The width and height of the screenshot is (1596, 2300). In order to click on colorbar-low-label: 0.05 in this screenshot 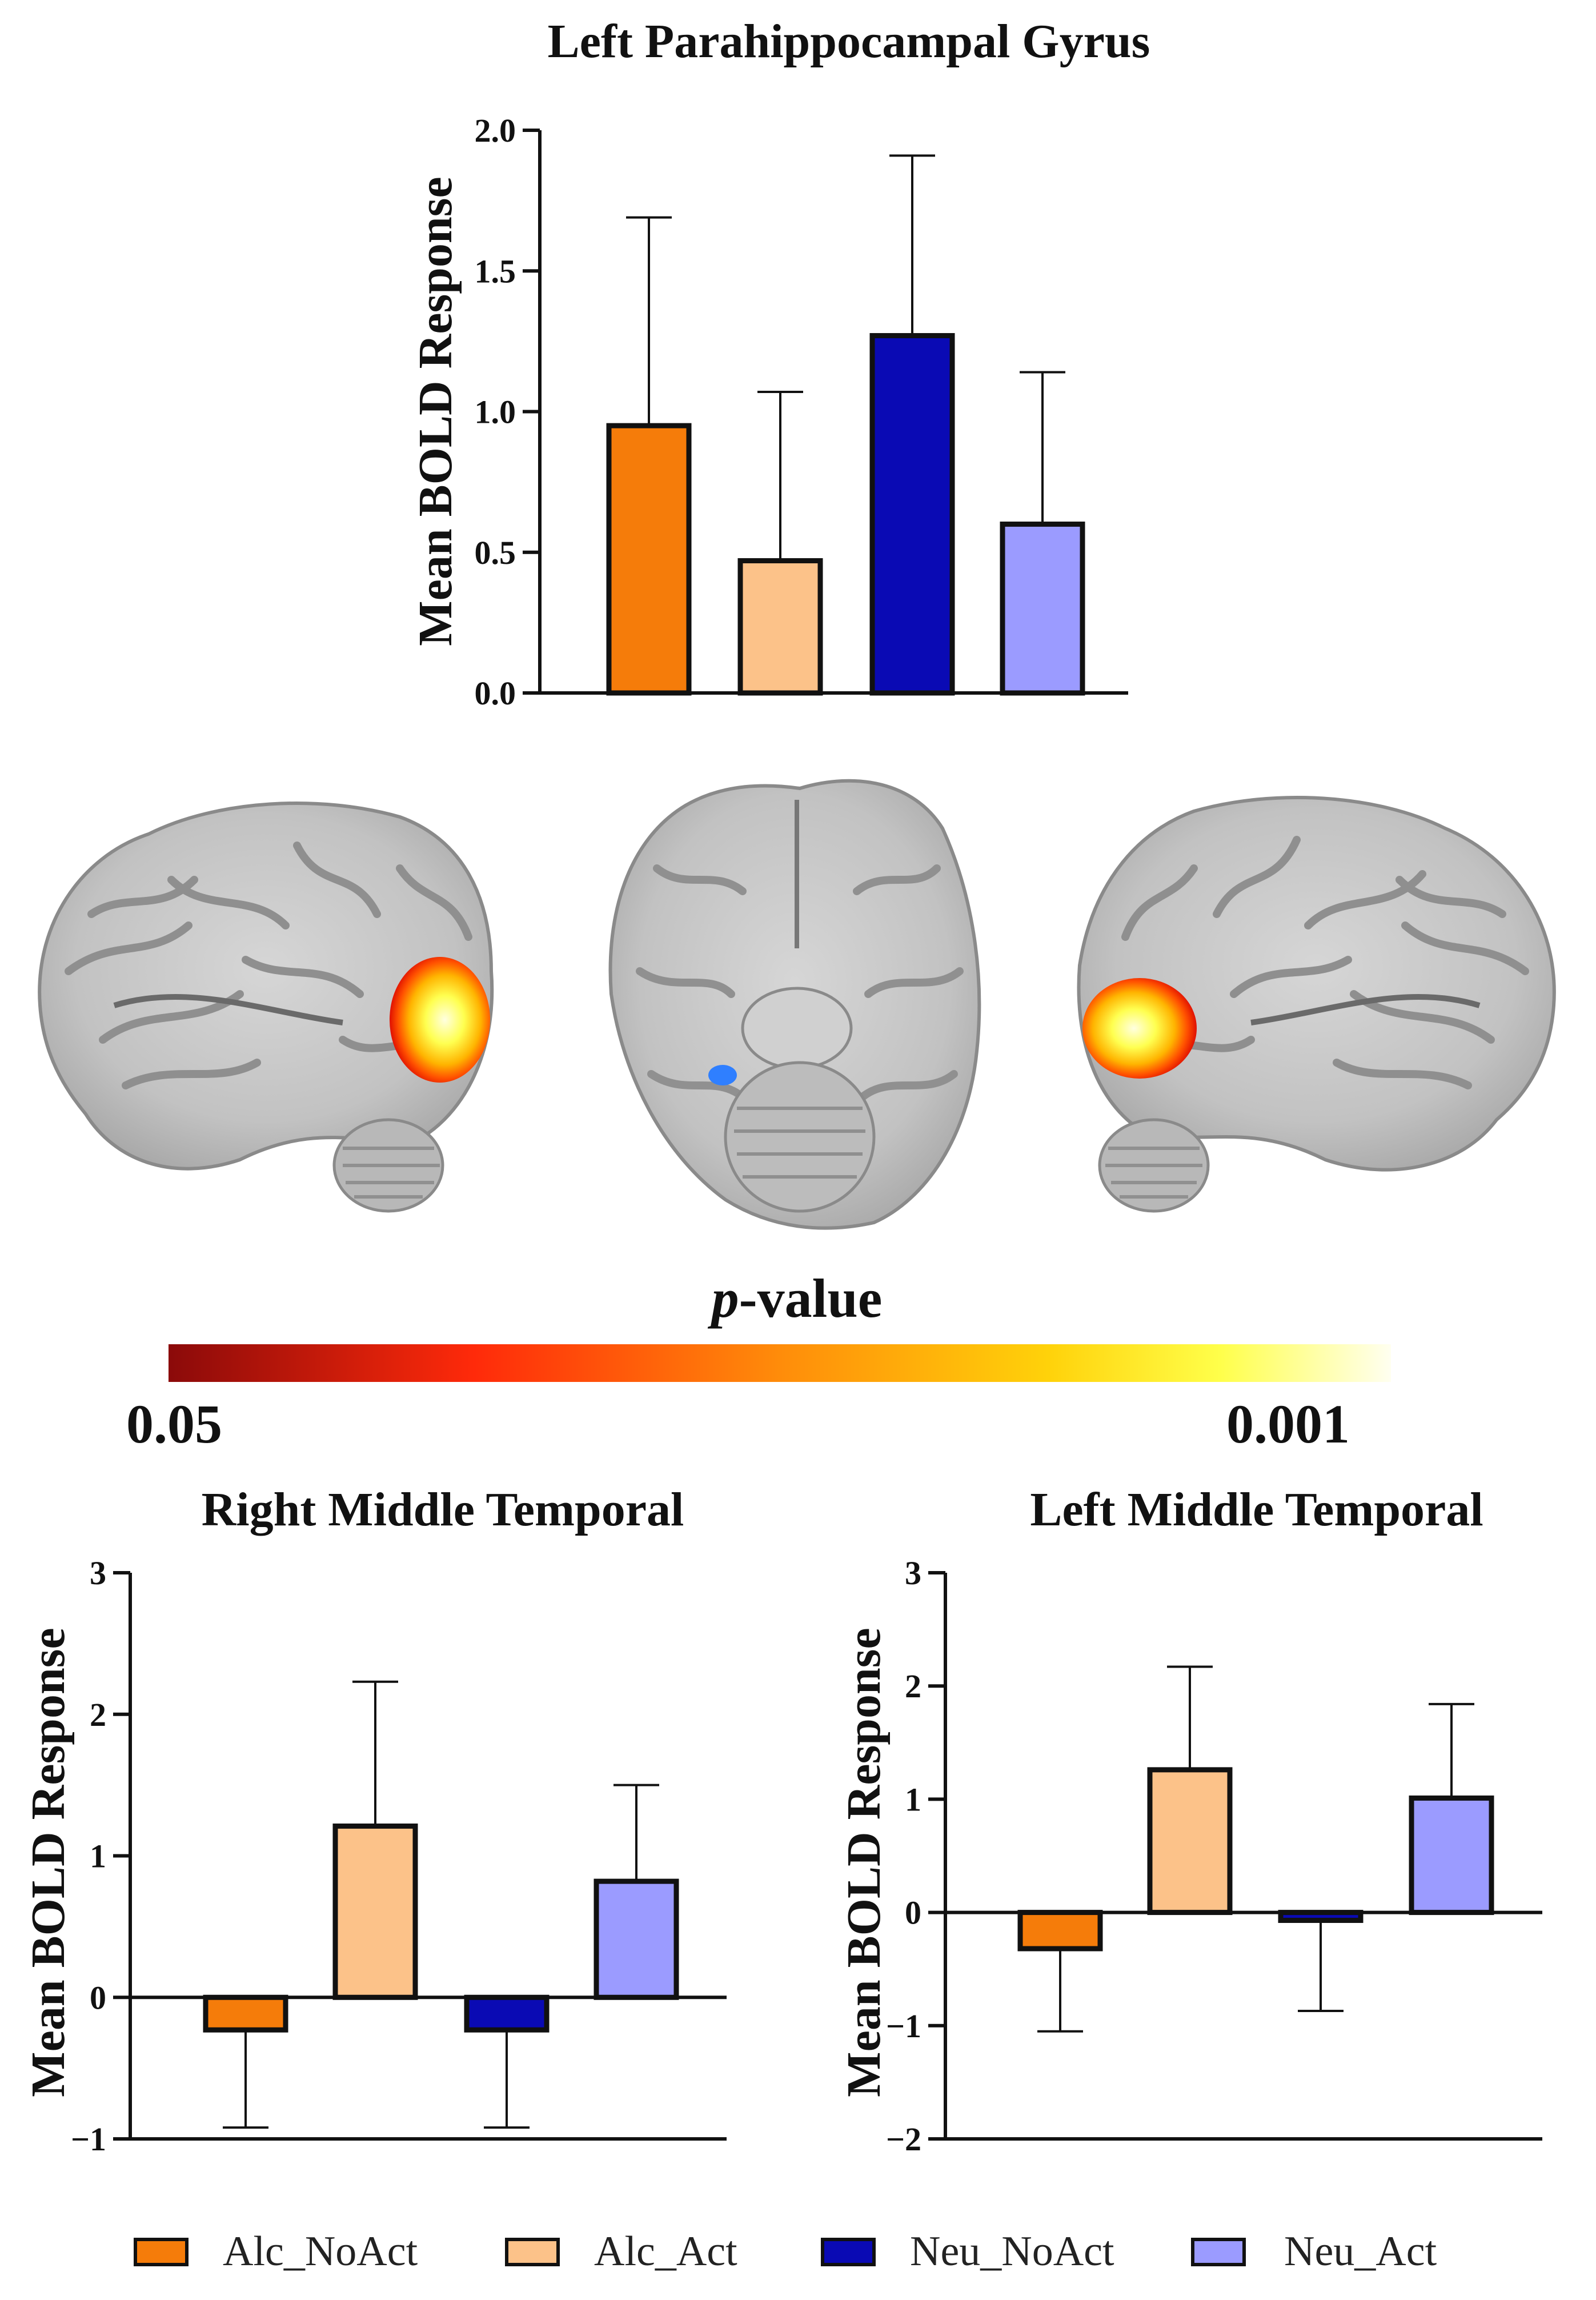, I will do `click(174, 1423)`.